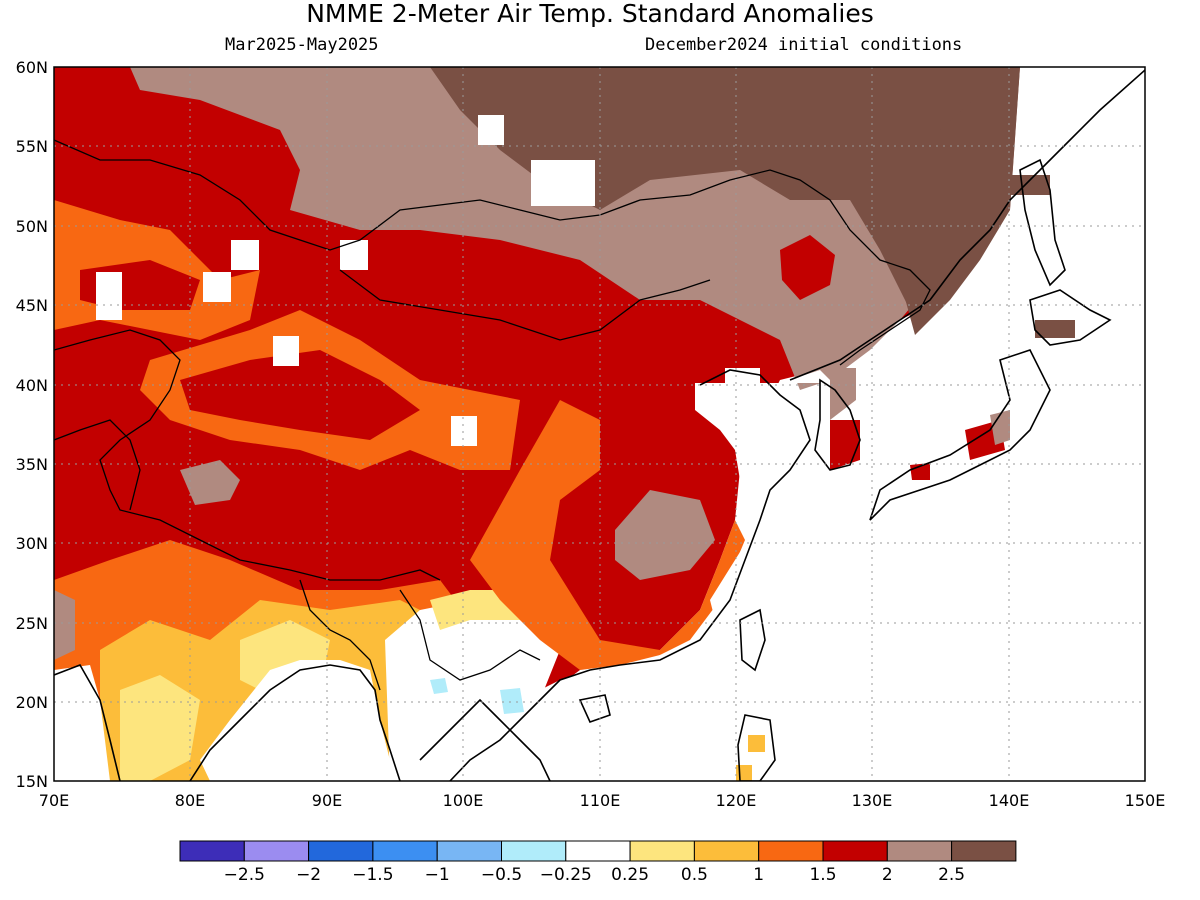 This screenshot has height=900, width=1200. What do you see at coordinates (32, 385) in the screenshot?
I see `lat-label: 40N` at bounding box center [32, 385].